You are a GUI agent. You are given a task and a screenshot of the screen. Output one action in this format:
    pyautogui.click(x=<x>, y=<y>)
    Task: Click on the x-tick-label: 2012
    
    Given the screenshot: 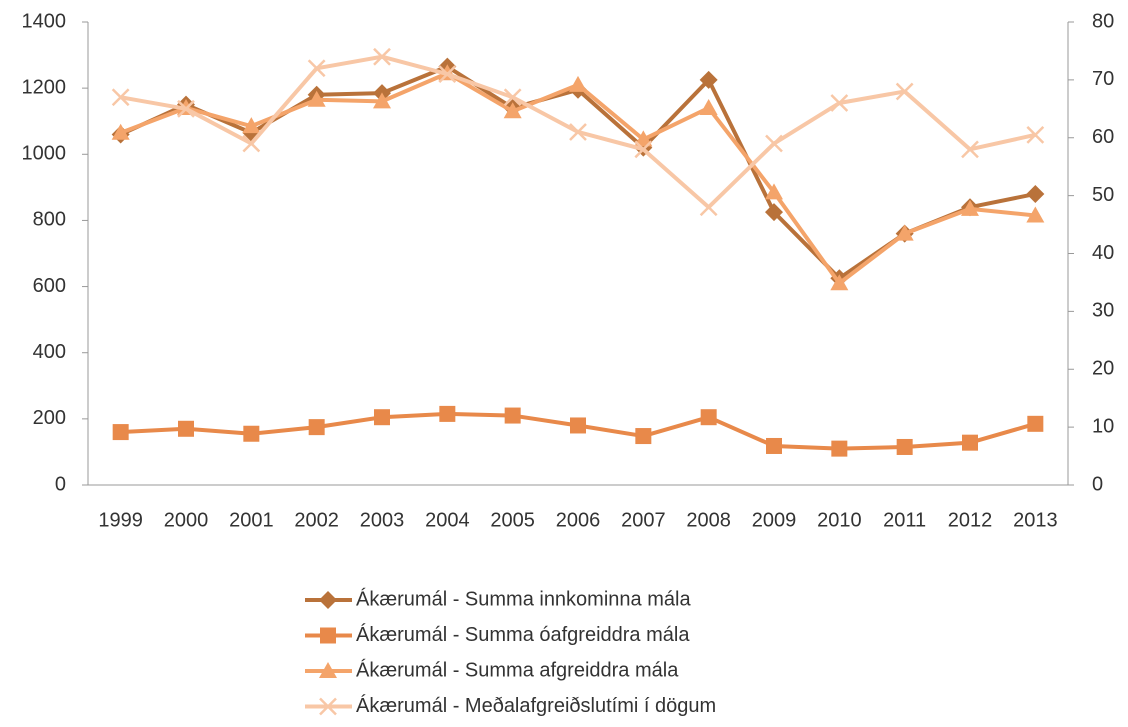 What is the action you would take?
    pyautogui.click(x=970, y=520)
    